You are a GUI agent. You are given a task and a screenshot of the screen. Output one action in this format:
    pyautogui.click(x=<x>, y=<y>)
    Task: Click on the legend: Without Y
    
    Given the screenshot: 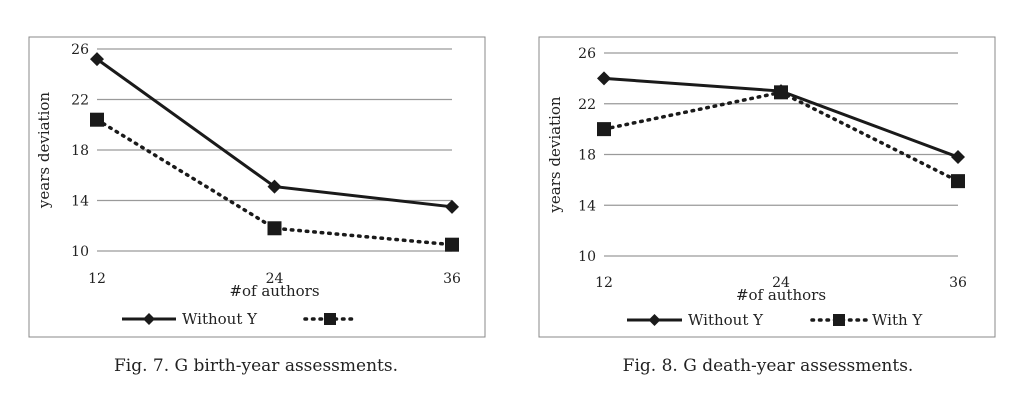 What is the action you would take?
    pyautogui.click(x=239, y=319)
    